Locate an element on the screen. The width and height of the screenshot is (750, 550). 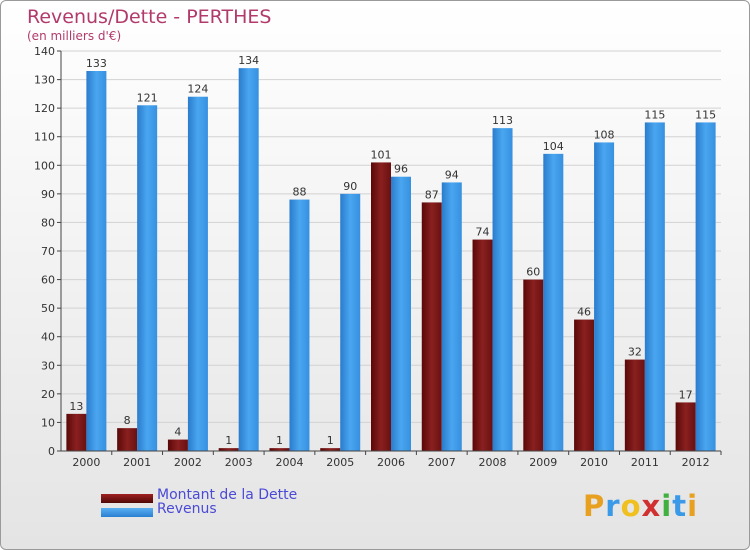
data-label-debt: 87 is located at coordinates (432, 194).